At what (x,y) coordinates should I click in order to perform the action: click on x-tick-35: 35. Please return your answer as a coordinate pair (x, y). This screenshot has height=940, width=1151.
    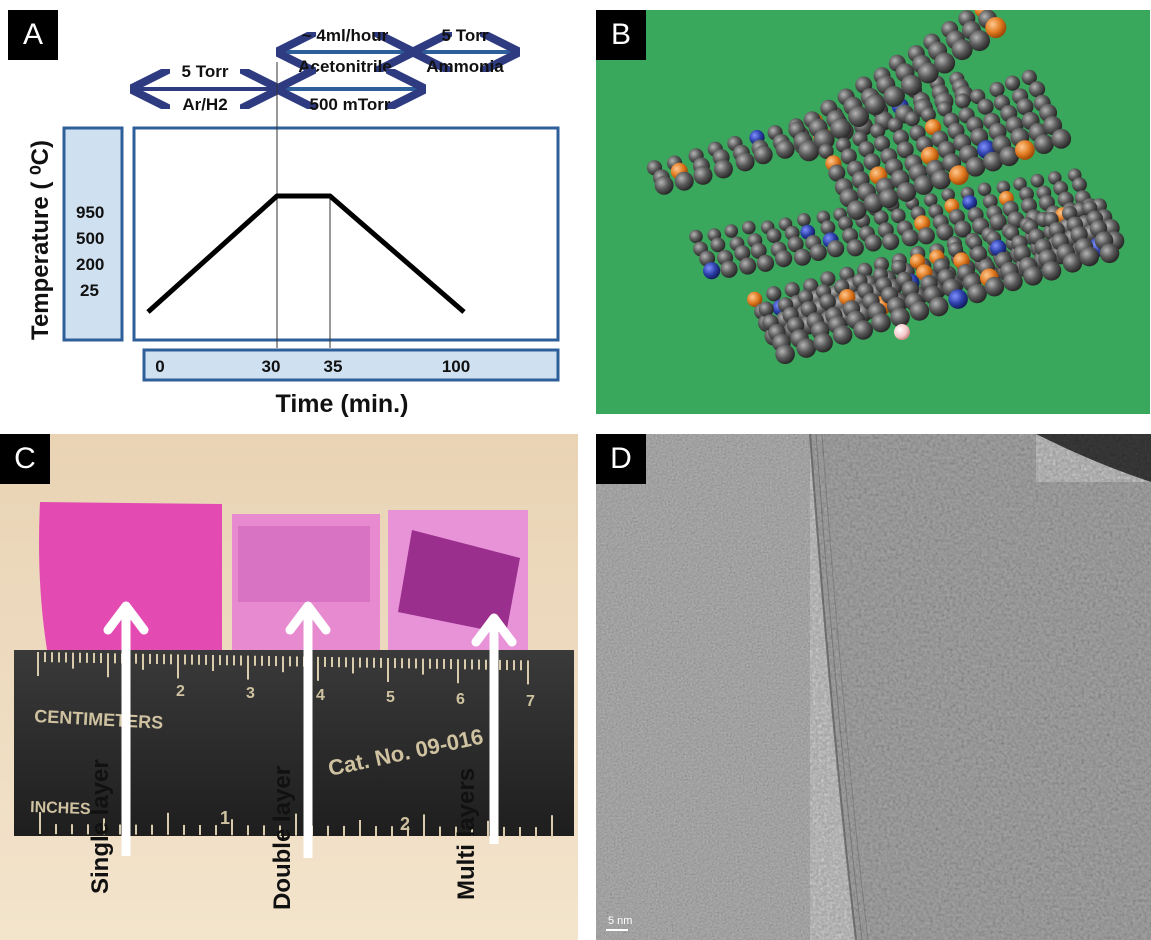
    Looking at the image, I should click on (333, 366).